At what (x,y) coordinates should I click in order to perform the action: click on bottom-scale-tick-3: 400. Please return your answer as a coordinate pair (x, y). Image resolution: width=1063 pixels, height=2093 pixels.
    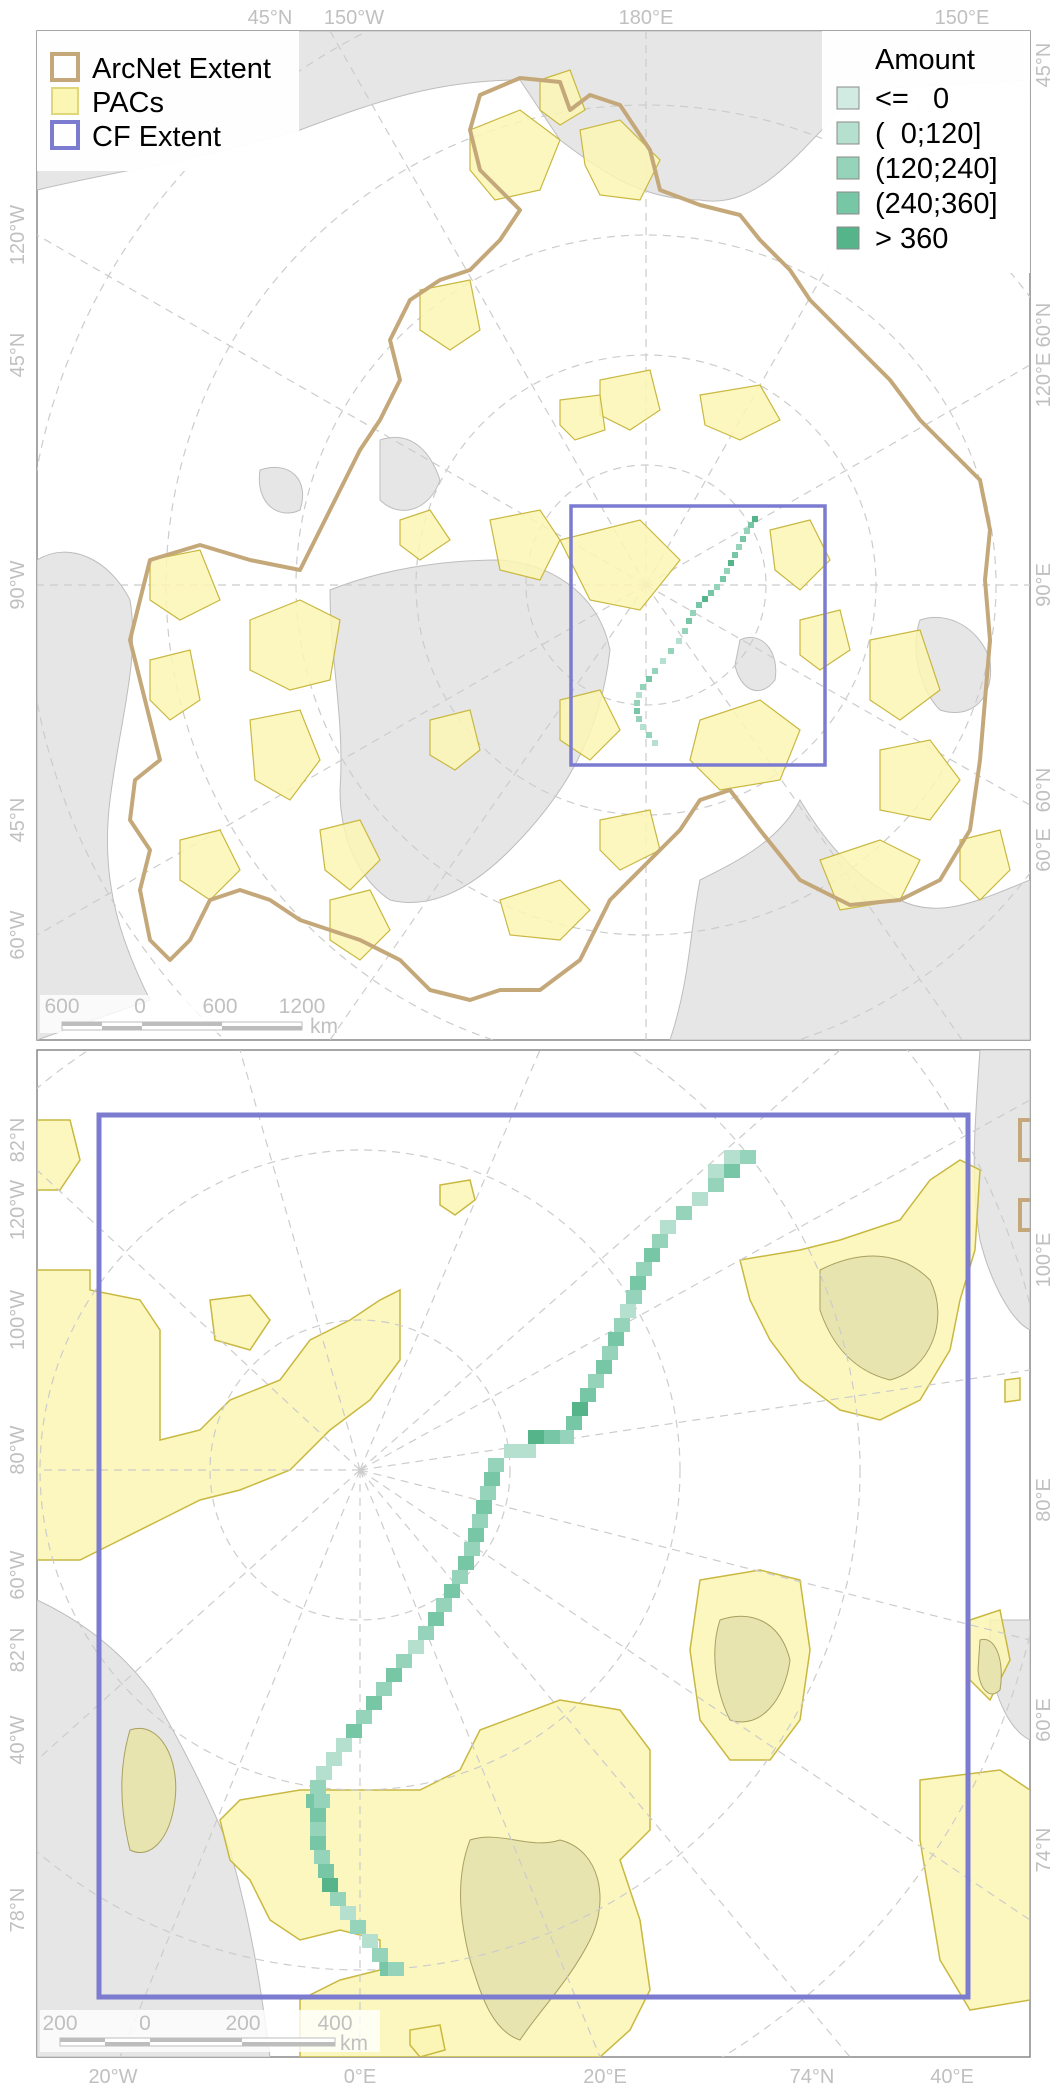
    Looking at the image, I should click on (334, 2023).